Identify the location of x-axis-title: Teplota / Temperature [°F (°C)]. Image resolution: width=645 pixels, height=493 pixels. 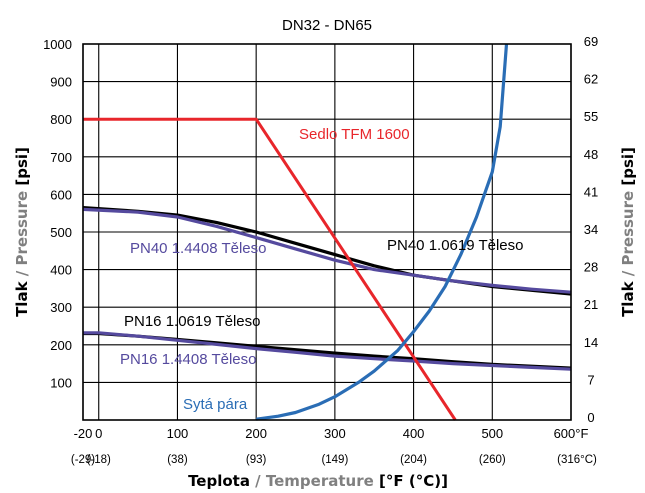
(318, 481).